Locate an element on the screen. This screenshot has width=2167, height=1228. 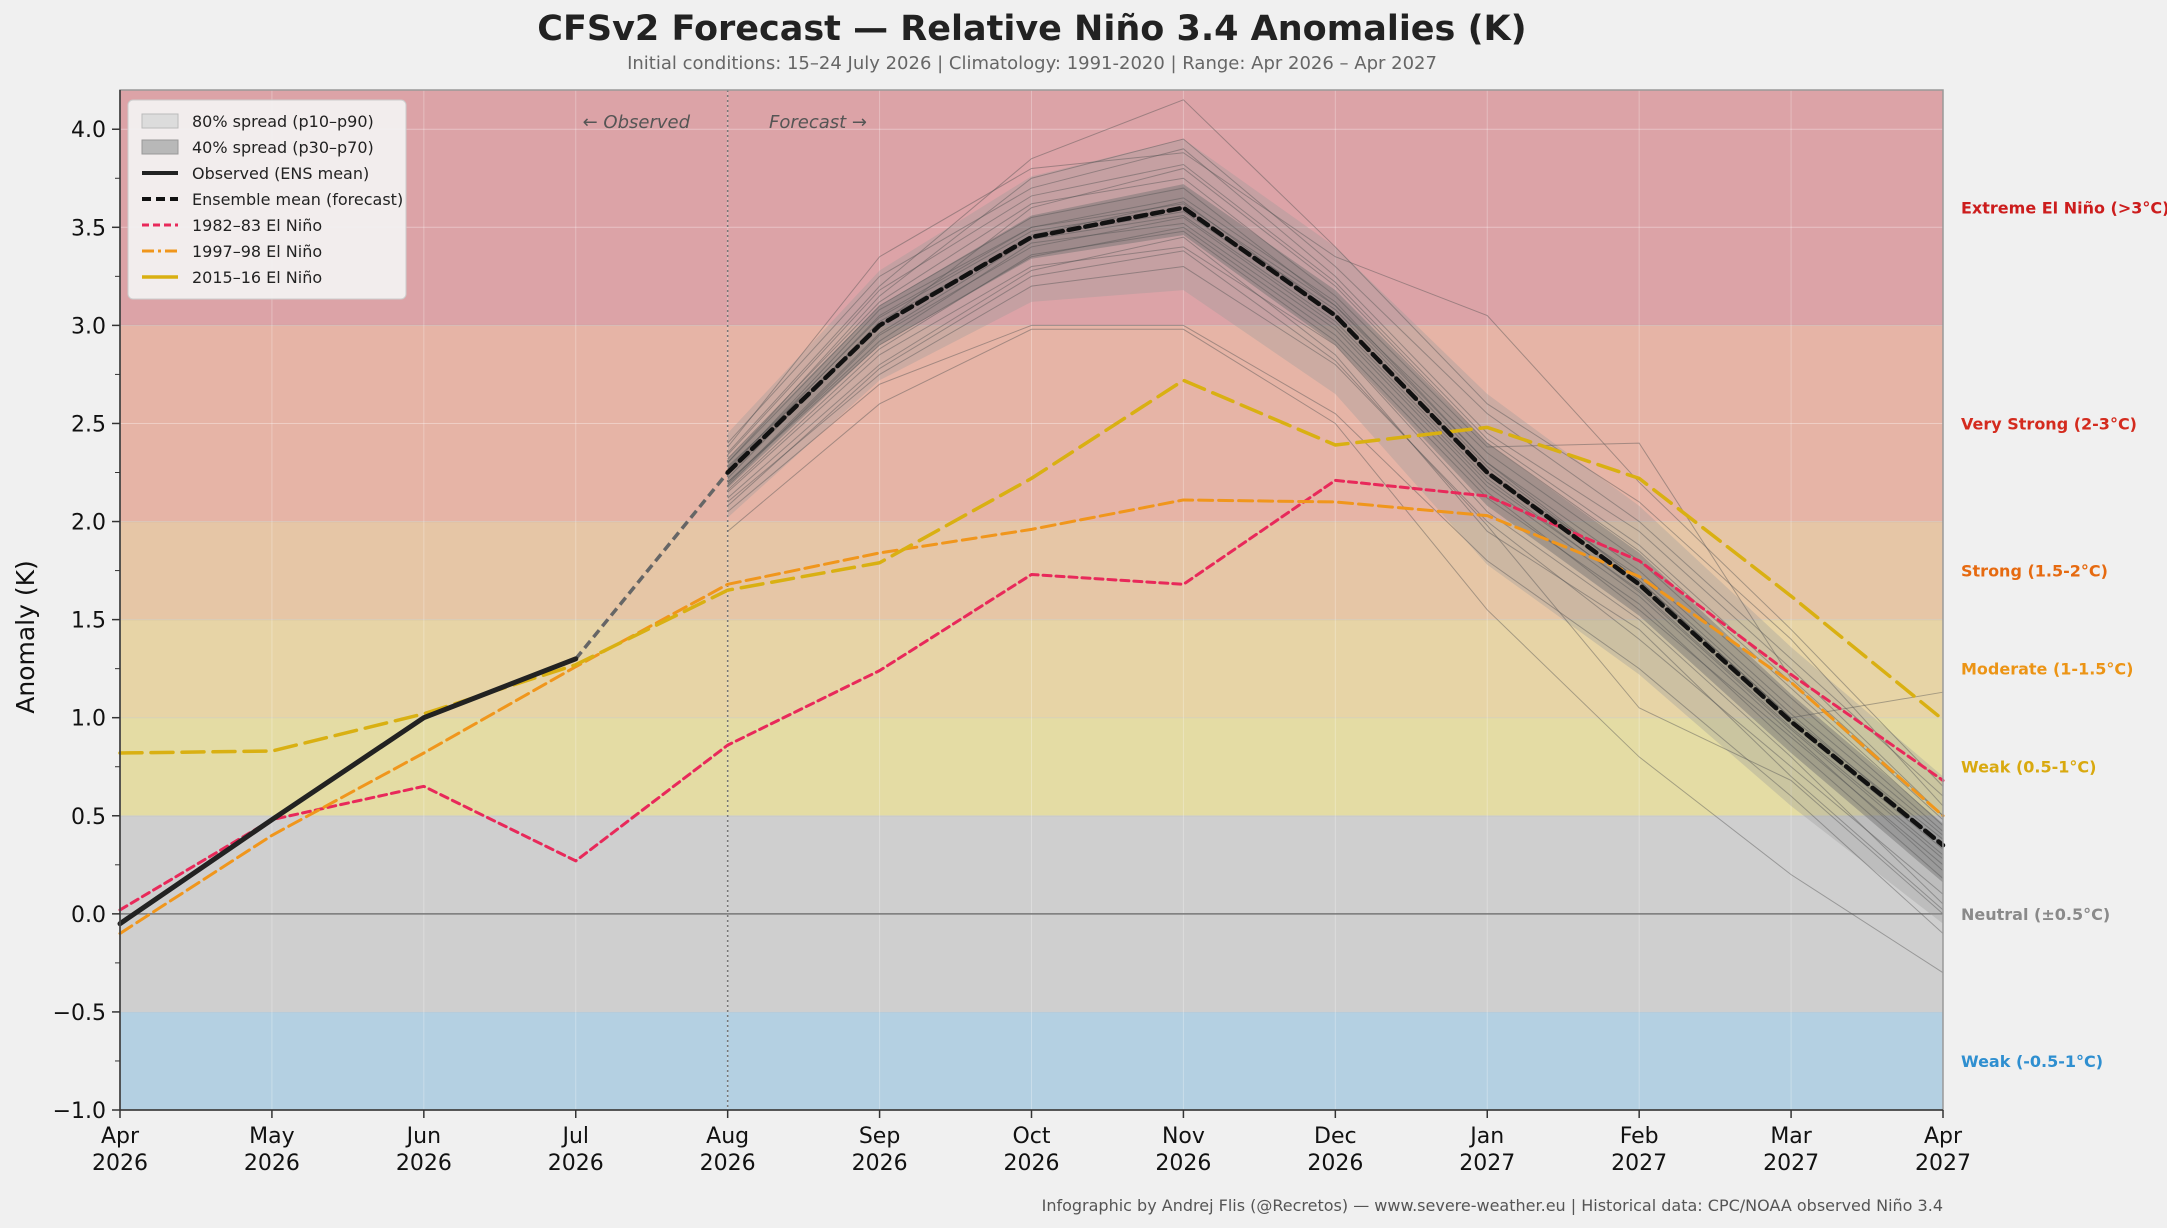
y-tick-label-7: 2.5 is located at coordinates (88, 424).